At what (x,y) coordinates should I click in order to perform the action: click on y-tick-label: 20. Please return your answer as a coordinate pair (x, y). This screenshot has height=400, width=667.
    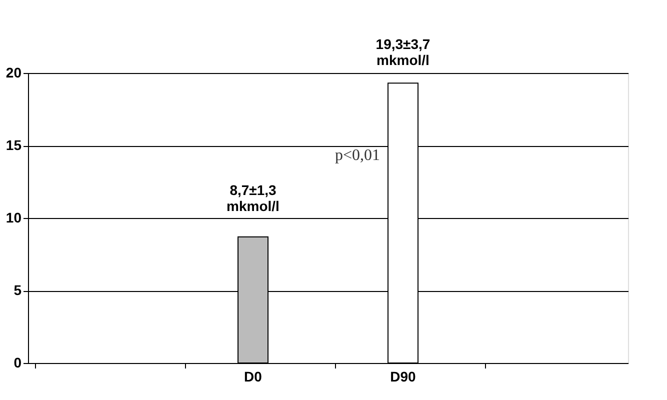
    Looking at the image, I should click on (14, 72).